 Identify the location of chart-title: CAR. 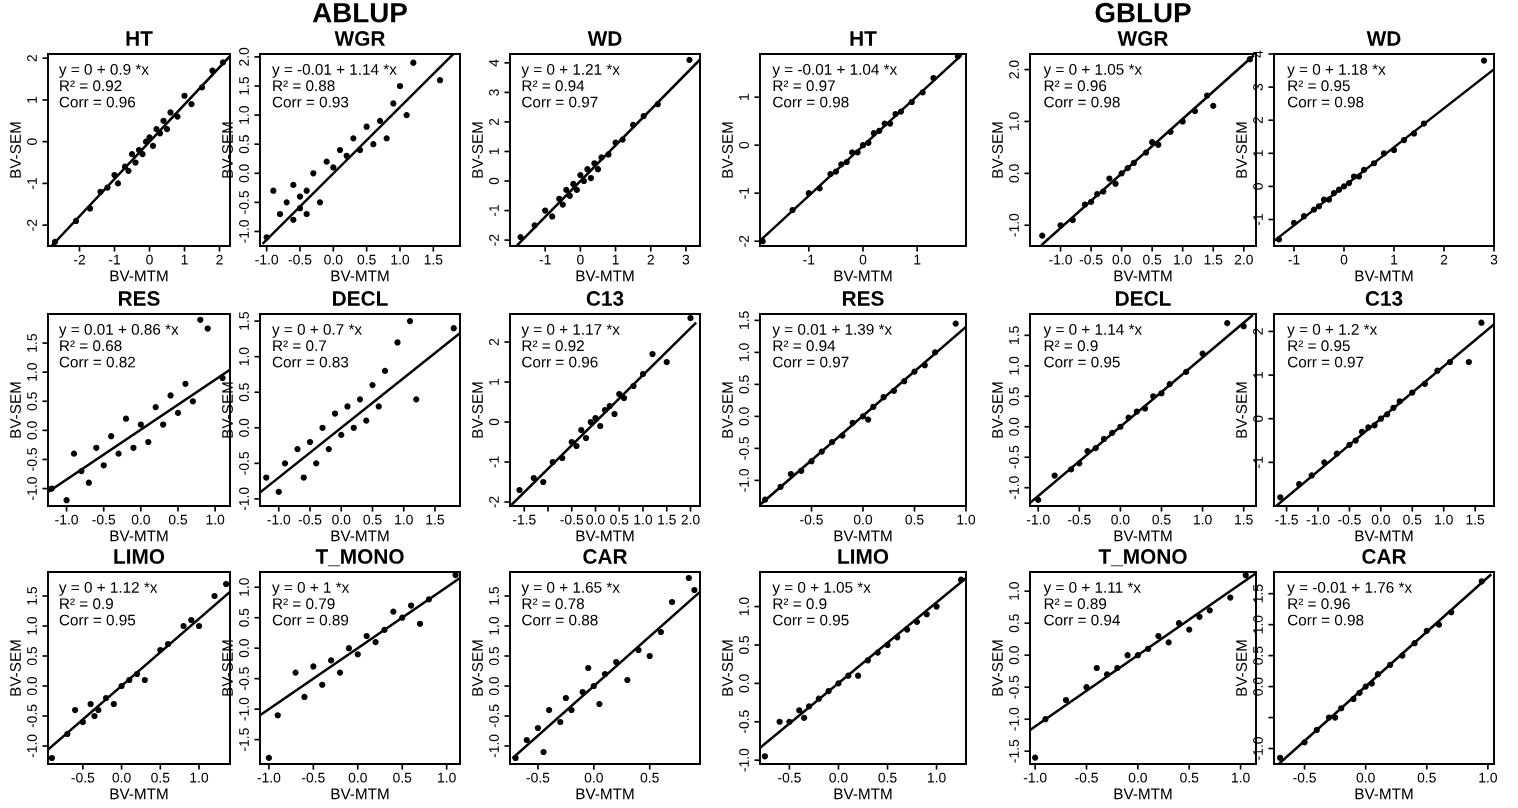
(1384, 556).